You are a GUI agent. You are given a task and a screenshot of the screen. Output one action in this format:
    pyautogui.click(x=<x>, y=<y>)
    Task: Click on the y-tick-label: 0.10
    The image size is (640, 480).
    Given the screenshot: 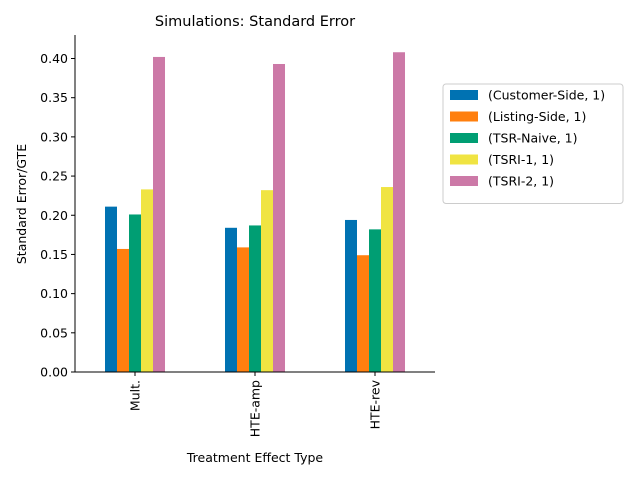 What is the action you would take?
    pyautogui.click(x=54, y=293)
    